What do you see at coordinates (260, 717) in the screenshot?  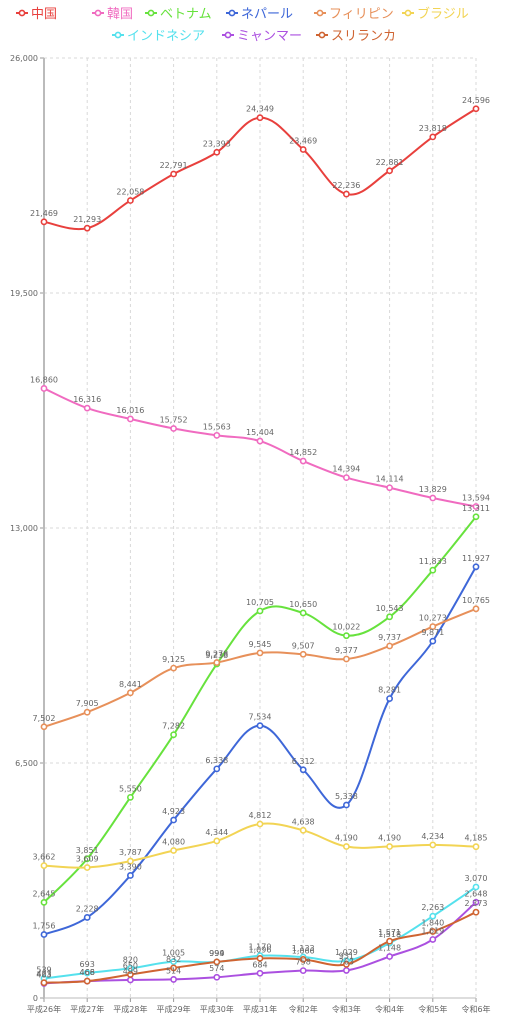 I see `data-label: 7,534` at bounding box center [260, 717].